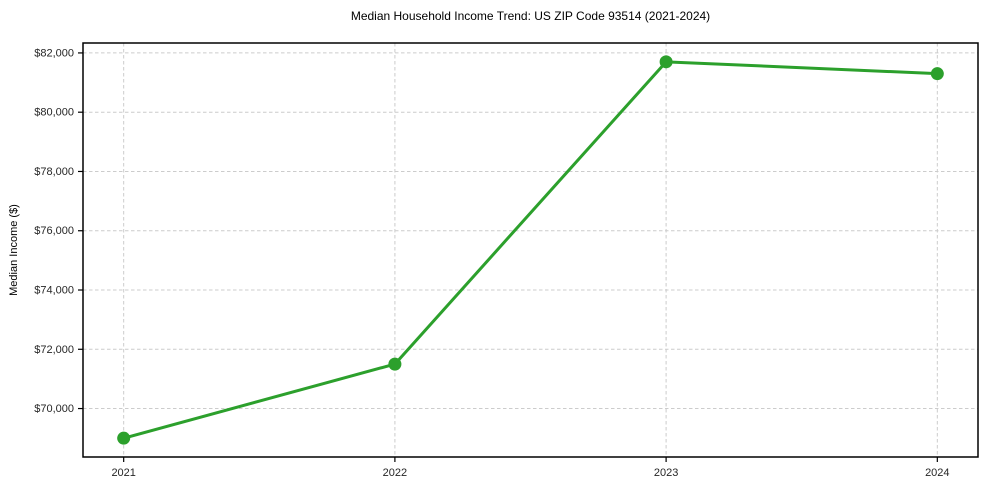 This screenshot has width=989, height=490. I want to click on x-tick-label: 2021, so click(123, 473).